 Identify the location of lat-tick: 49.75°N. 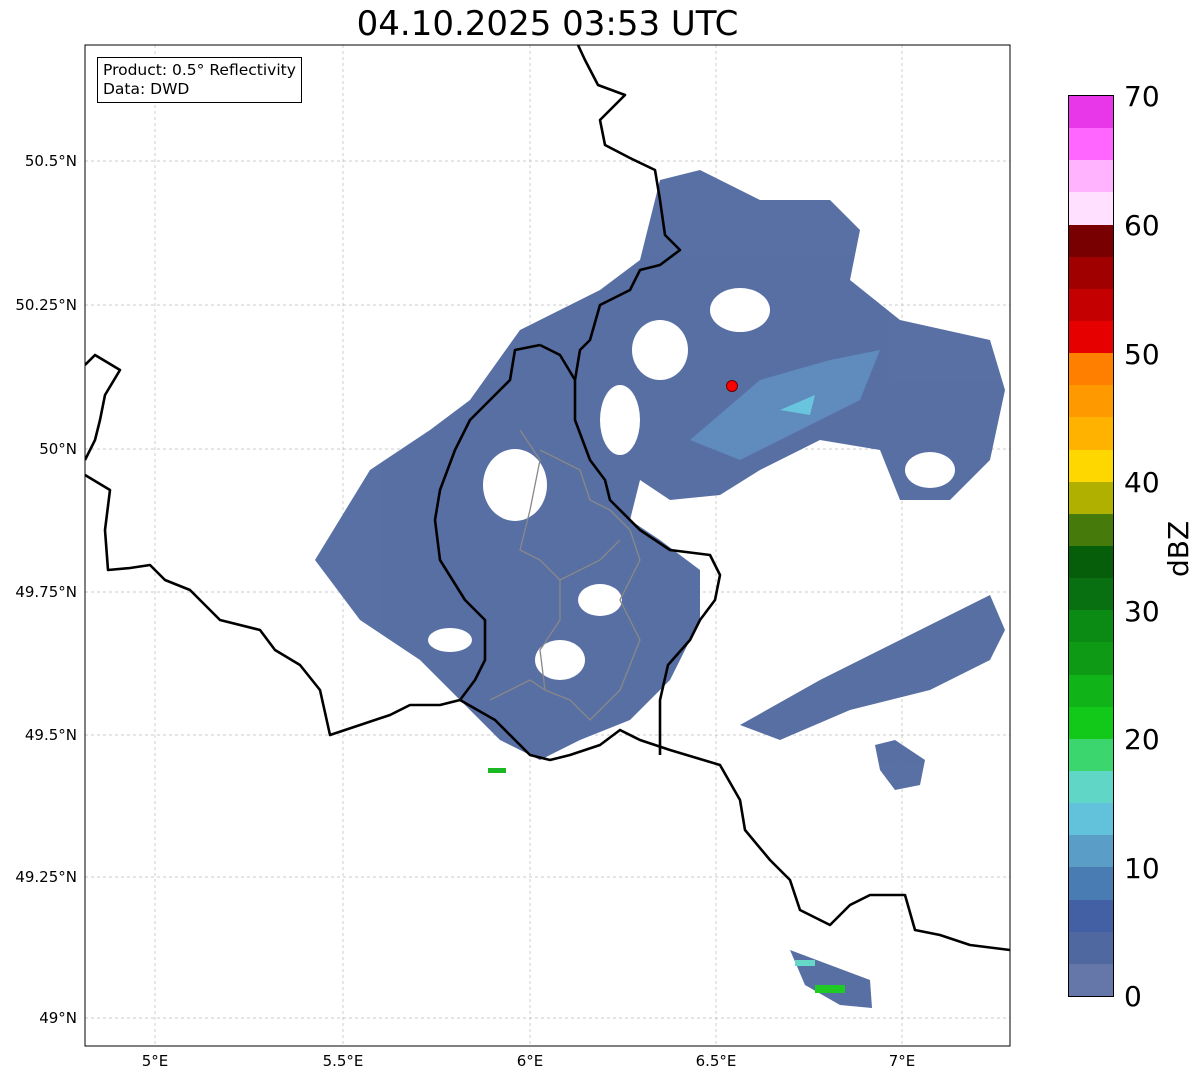
(46, 592).